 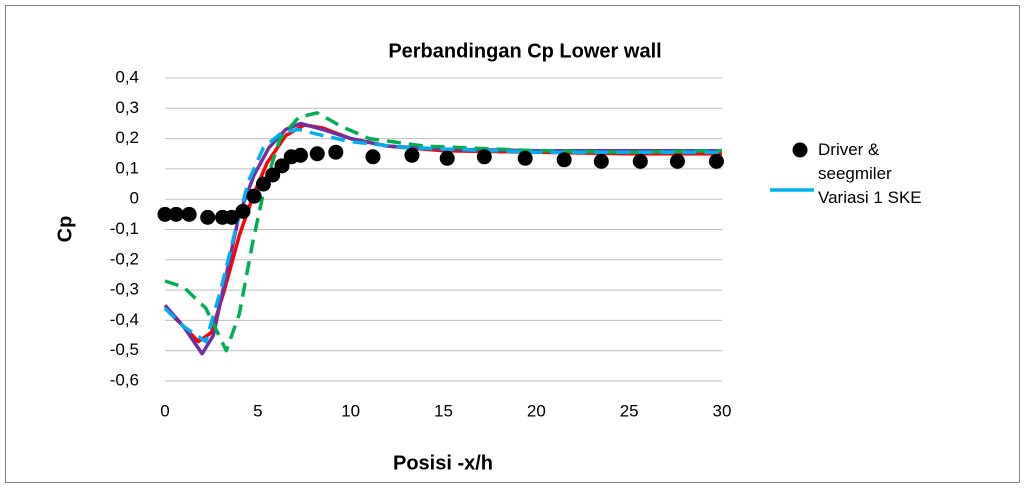 I want to click on y-tick-label: -0,1, so click(x=124, y=228).